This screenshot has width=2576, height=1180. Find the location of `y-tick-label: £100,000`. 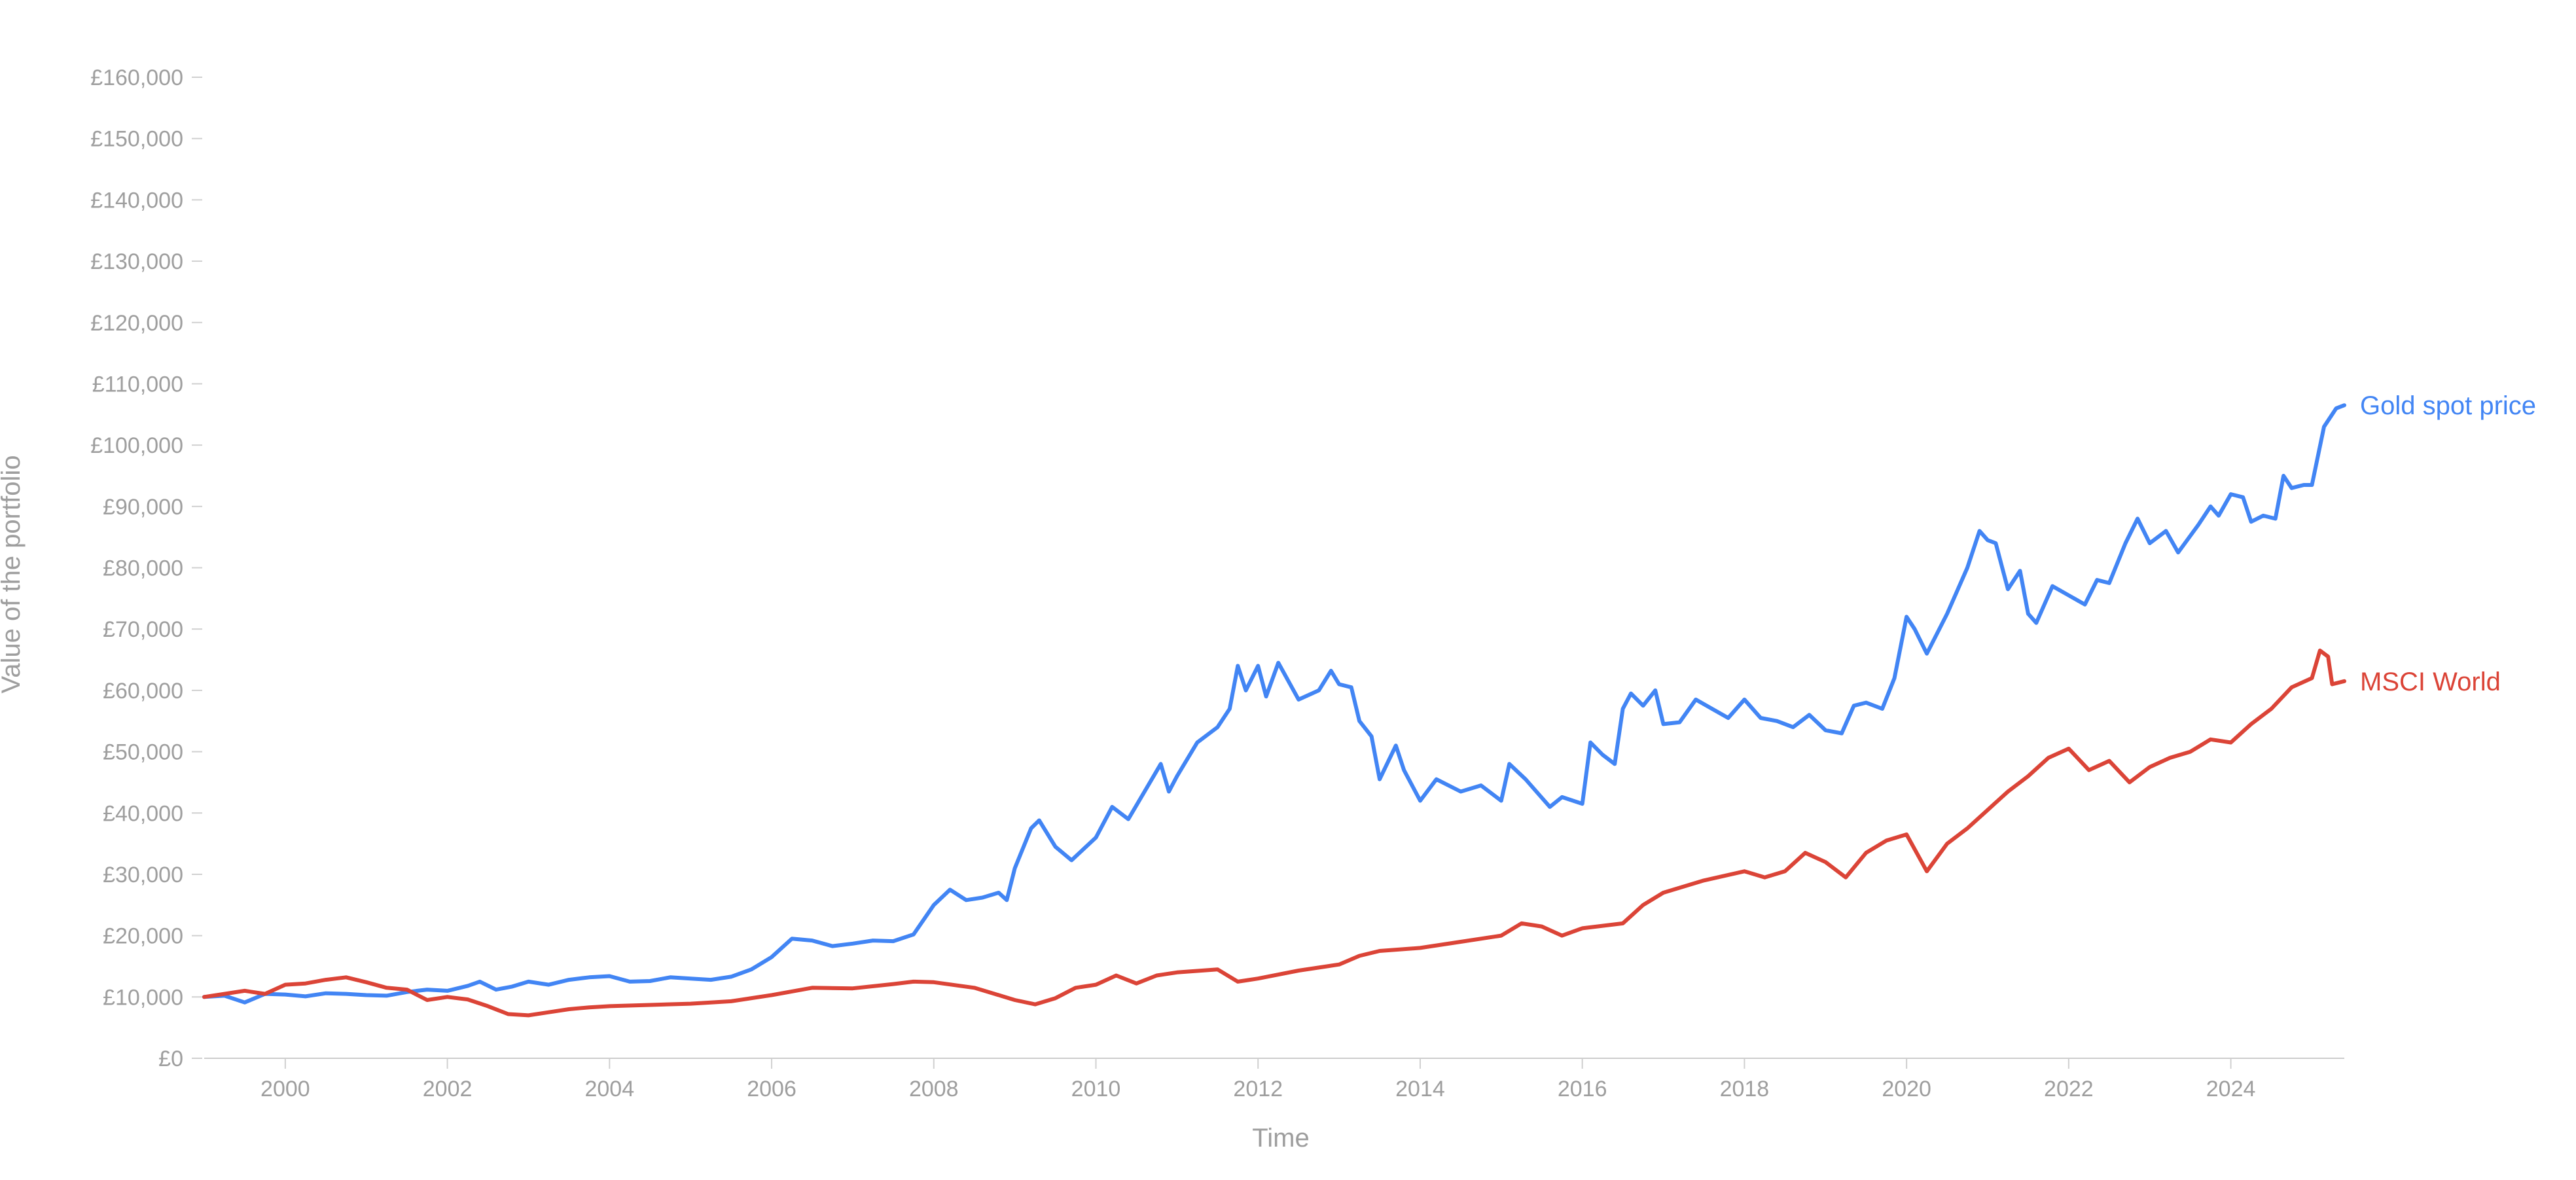

y-tick-label: £100,000 is located at coordinates (136, 445).